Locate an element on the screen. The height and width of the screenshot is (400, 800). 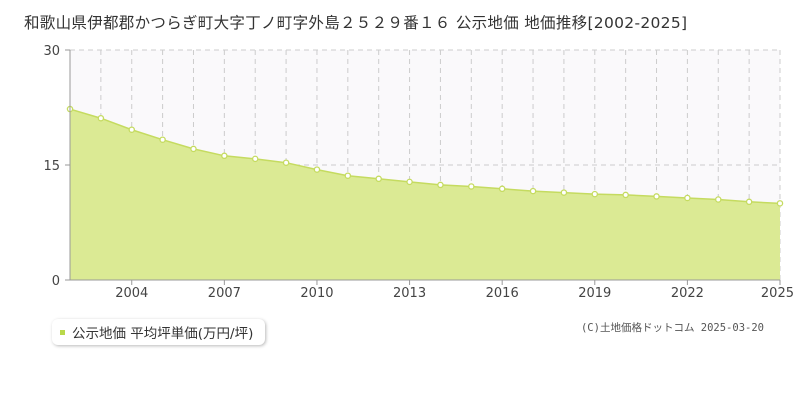
x-tick-label: 2013 is located at coordinates (409, 293).